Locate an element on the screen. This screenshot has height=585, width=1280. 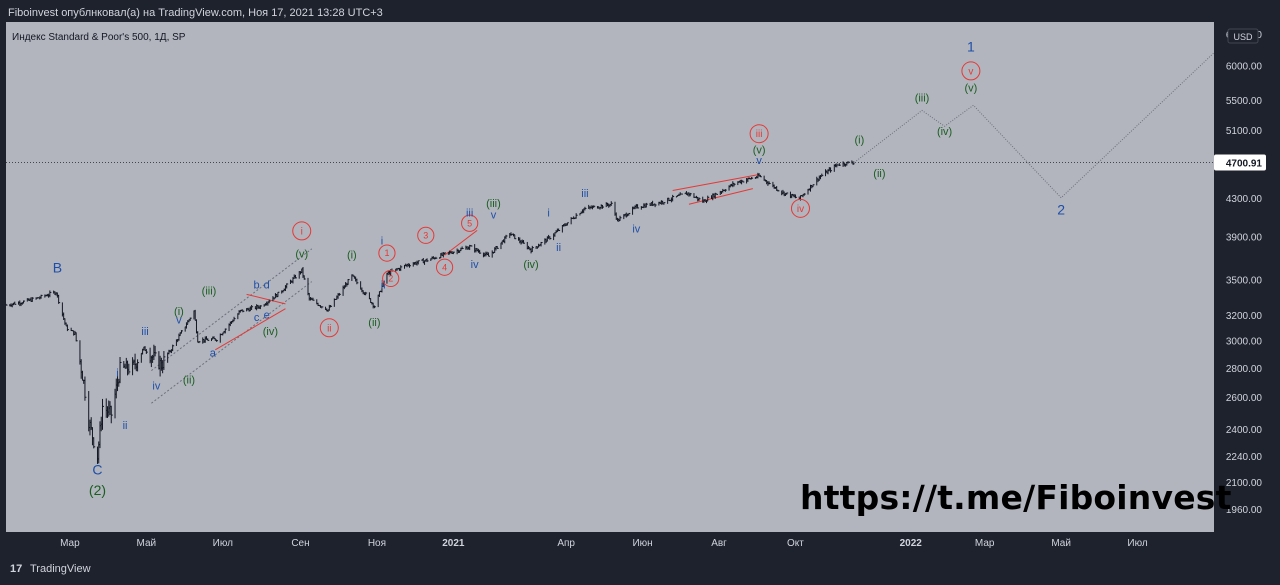
price-tick-label: 3200.00 is located at coordinates (1244, 316).